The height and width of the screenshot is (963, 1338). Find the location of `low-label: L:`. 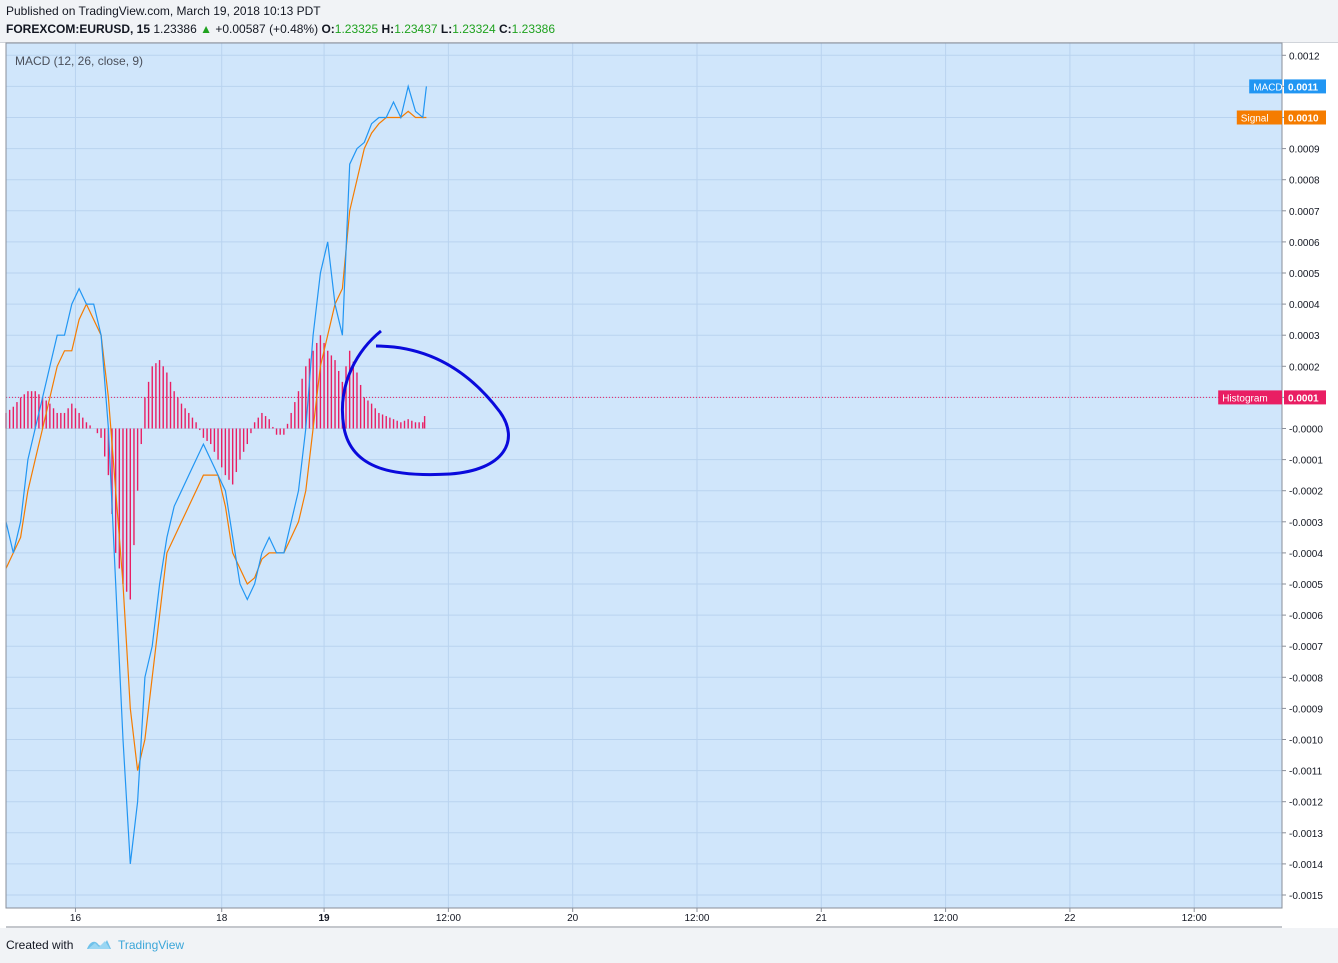

low-label: L: is located at coordinates (446, 29).